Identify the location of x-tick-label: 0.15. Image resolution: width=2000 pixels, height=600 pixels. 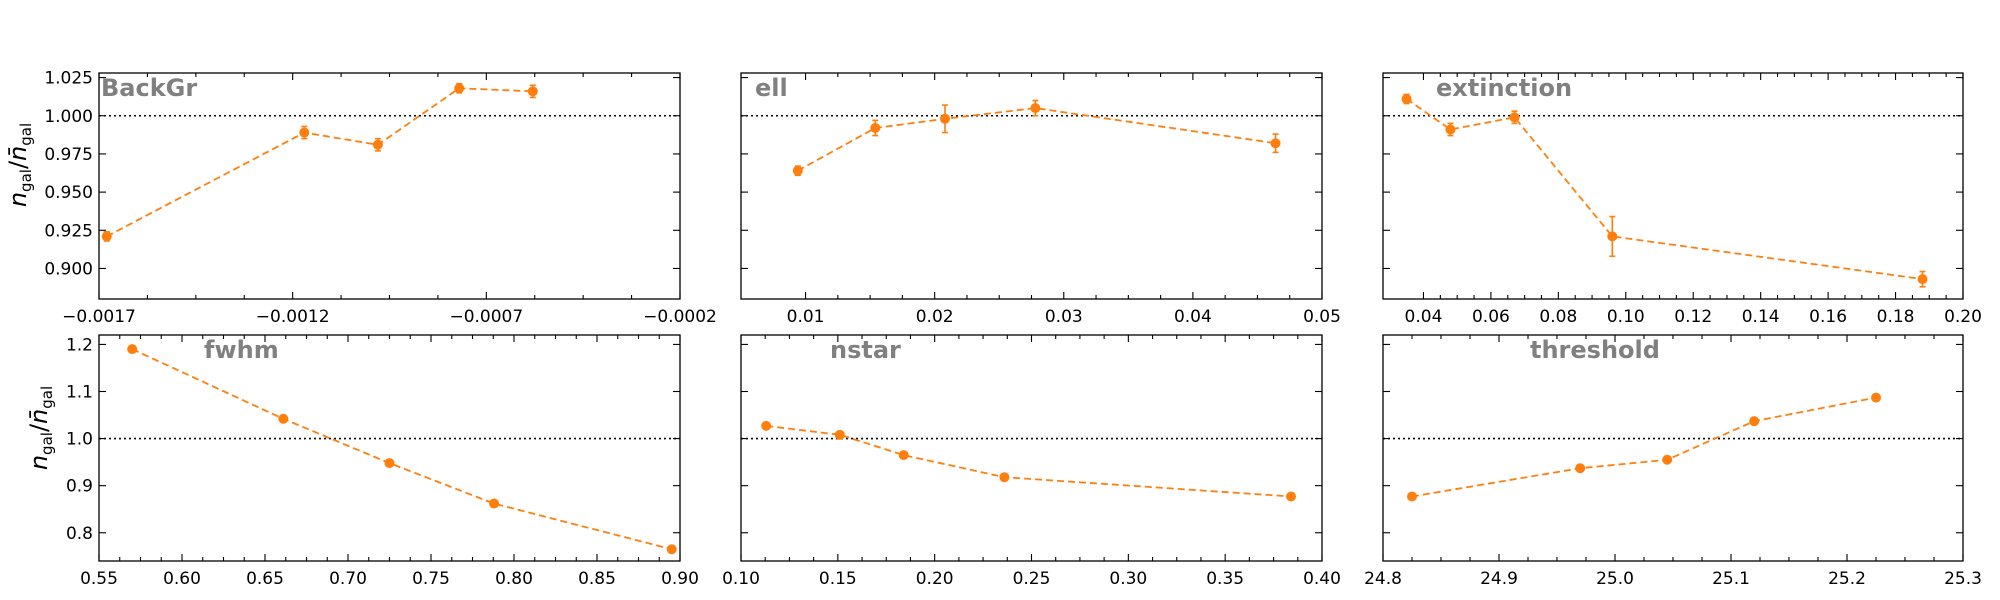
(838, 579).